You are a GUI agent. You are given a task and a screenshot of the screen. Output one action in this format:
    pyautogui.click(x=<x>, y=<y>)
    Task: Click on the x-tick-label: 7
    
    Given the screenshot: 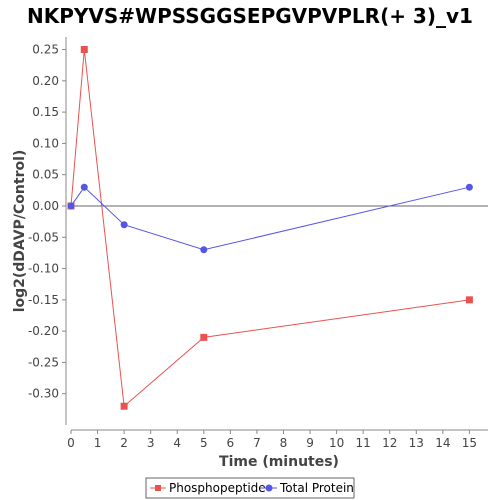 What is the action you would take?
    pyautogui.click(x=257, y=443)
    